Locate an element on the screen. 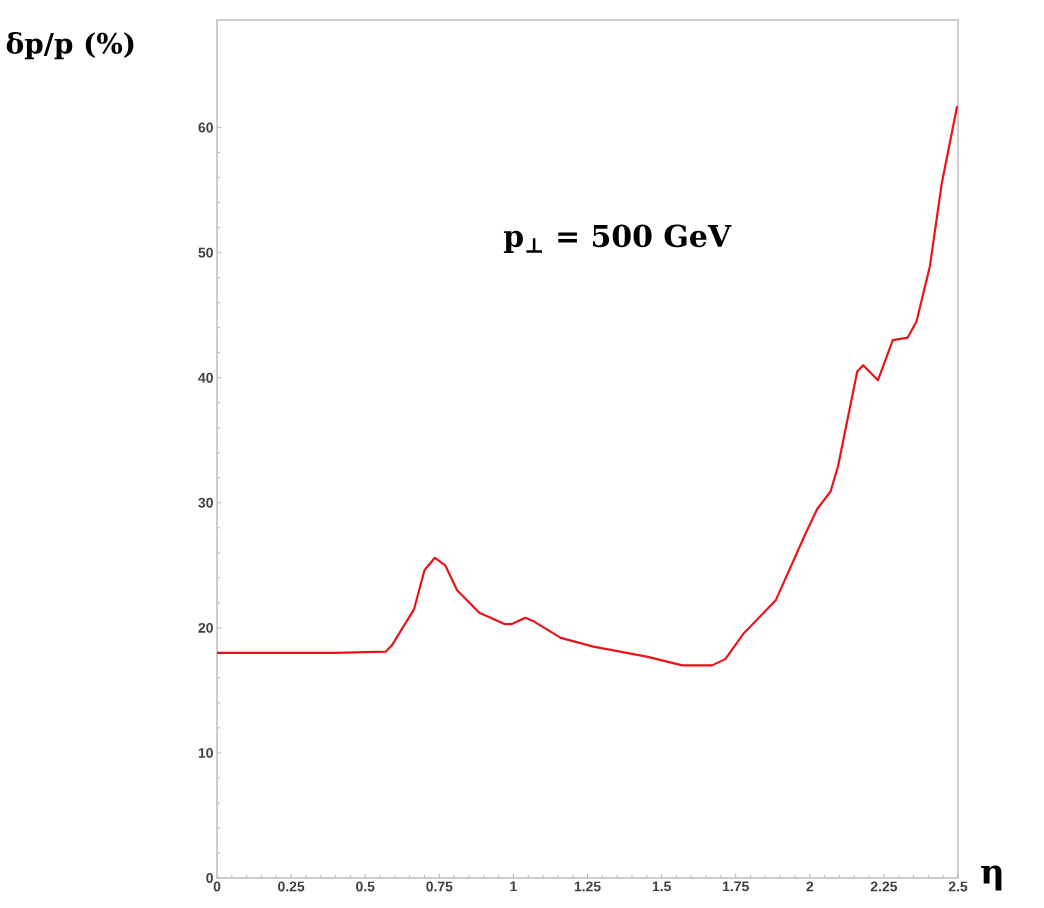  y-tick-label: 30 is located at coordinates (205, 502).